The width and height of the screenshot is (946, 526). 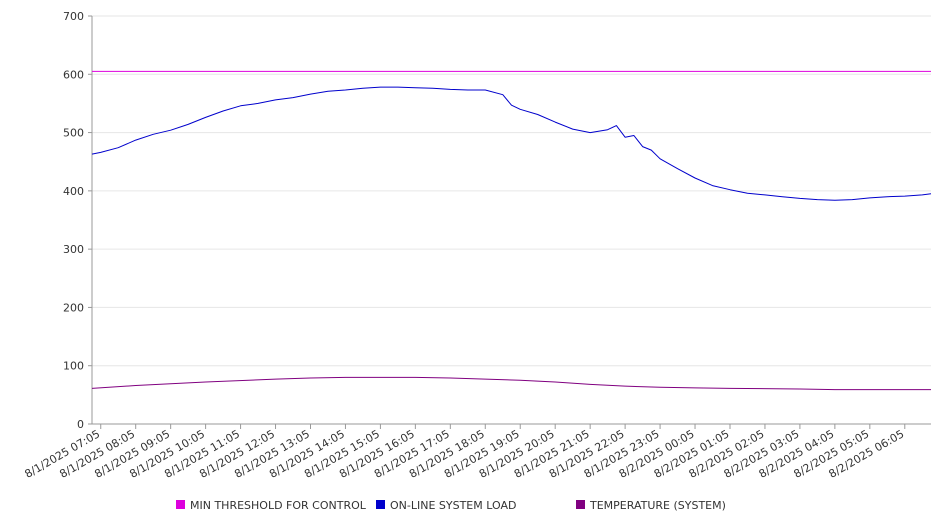 What do you see at coordinates (77, 220) in the screenshot?
I see `y-axis-ticks: 0 100 200 300 400 500 600 700` at bounding box center [77, 220].